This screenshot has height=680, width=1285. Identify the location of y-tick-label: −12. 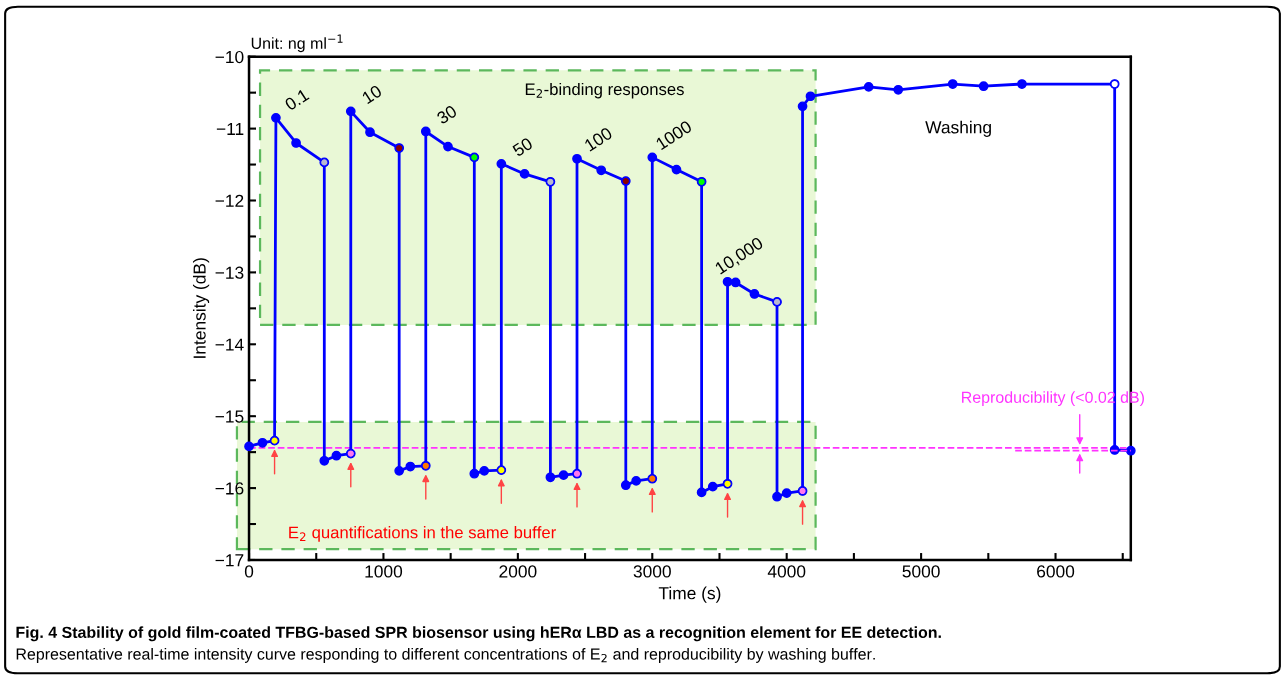
(229, 200).